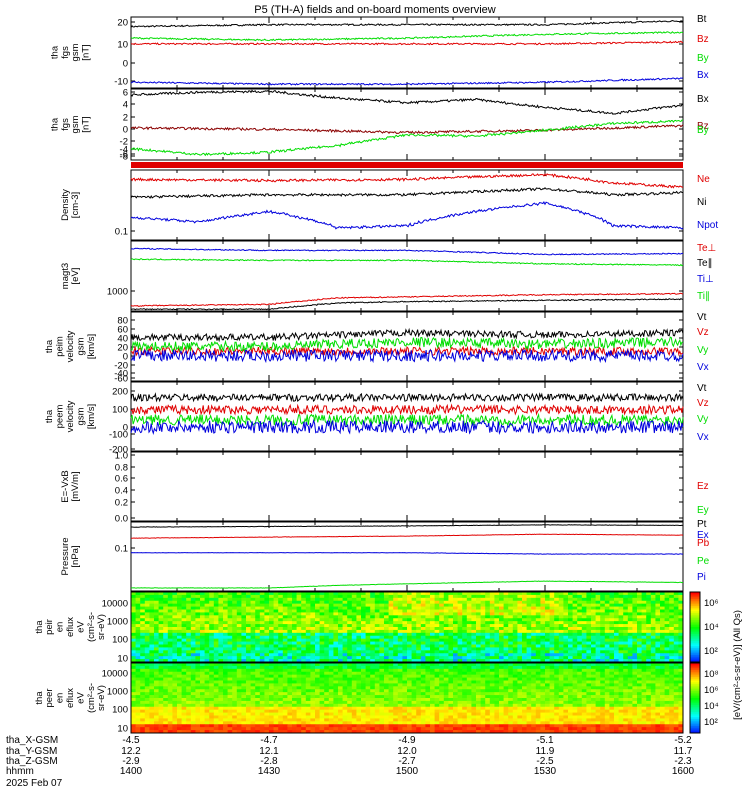 The width and height of the screenshot is (750, 800). I want to click on y-axis-label-line: eV, so click(80, 627).